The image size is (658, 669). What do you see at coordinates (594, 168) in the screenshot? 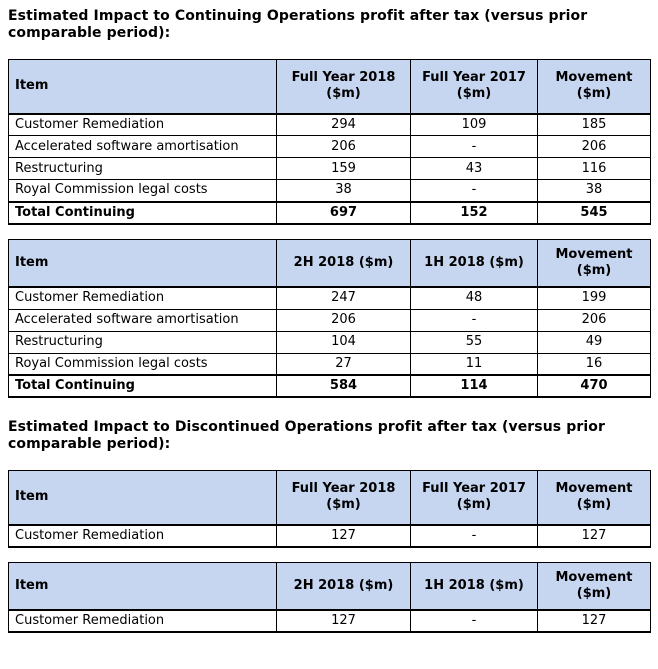
I see `value-cell: 116` at bounding box center [594, 168].